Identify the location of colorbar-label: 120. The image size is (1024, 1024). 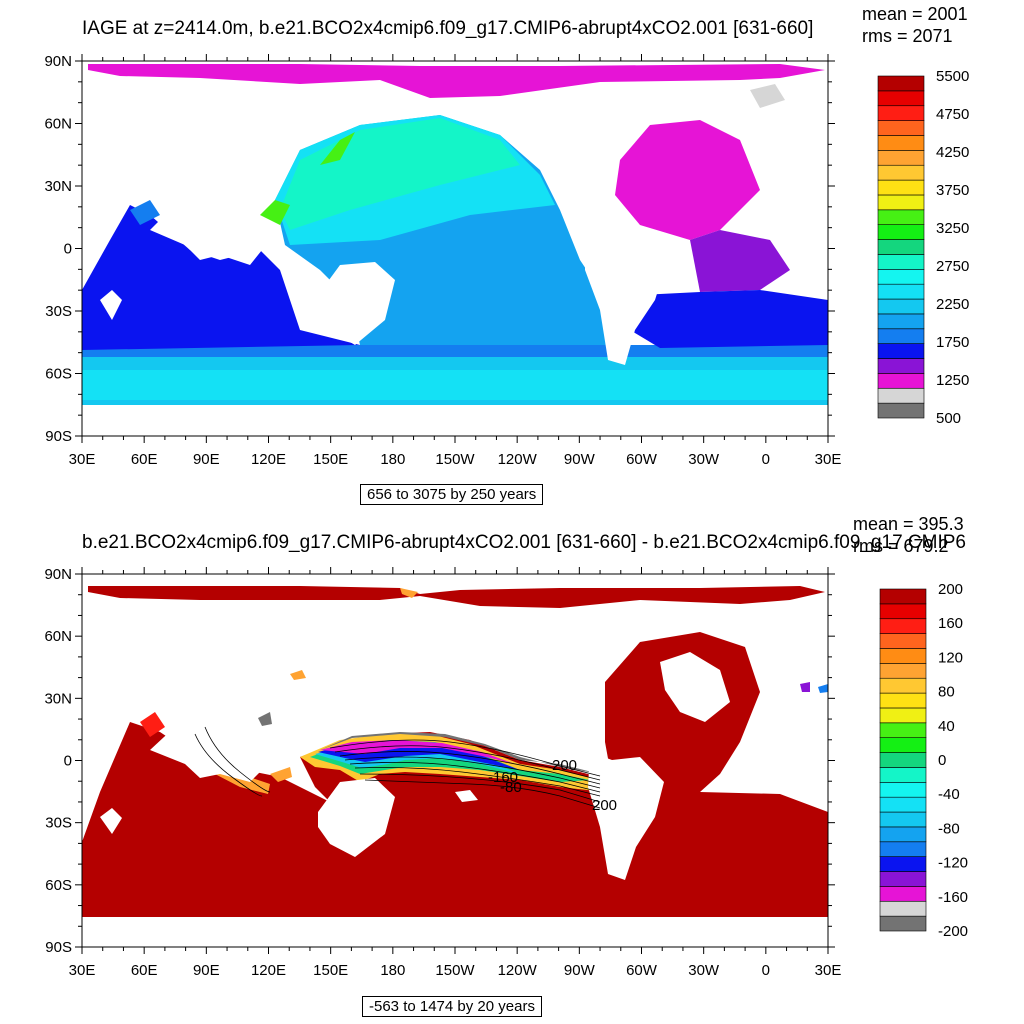
(950, 657).